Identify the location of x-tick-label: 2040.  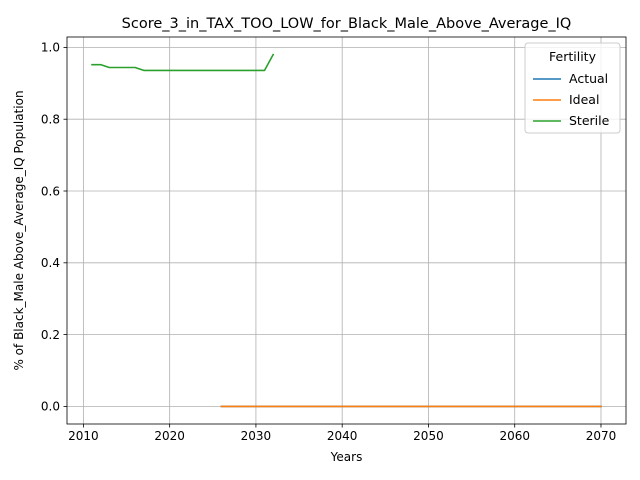
(342, 436).